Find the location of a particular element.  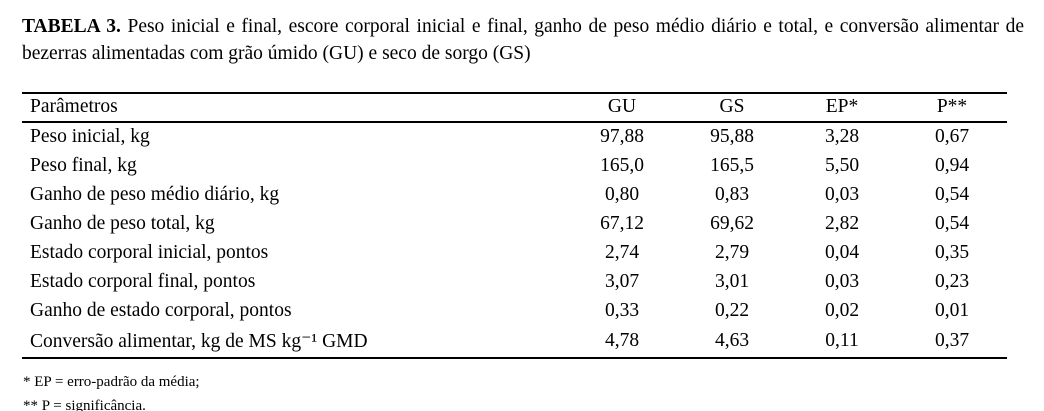

p-value: 0,35 is located at coordinates (952, 252).